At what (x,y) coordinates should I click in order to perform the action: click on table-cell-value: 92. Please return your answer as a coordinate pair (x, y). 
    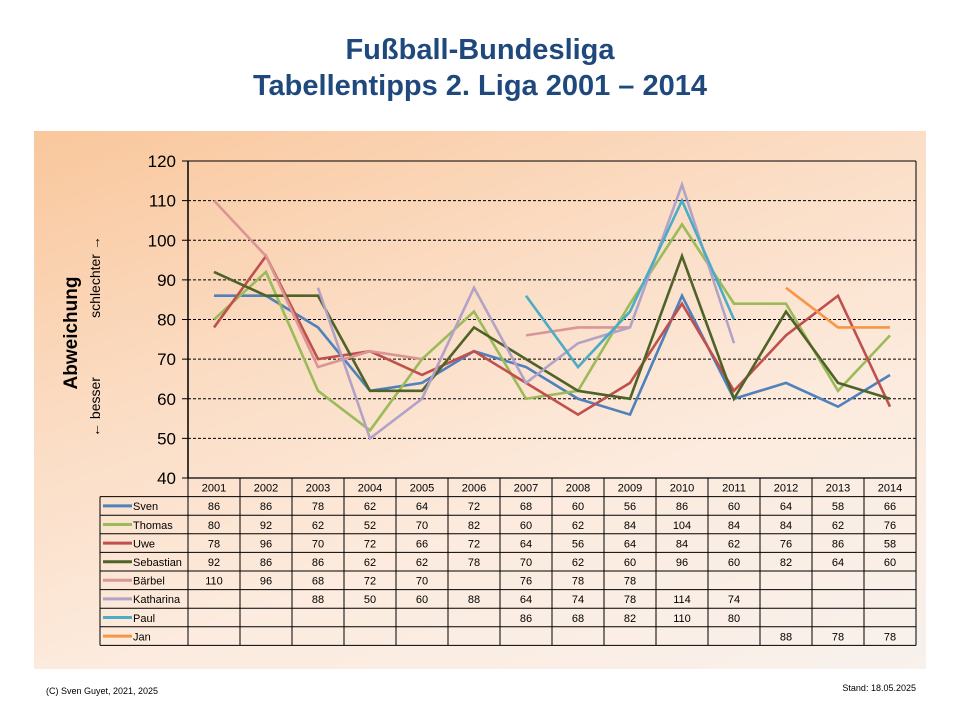
    Looking at the image, I should click on (266, 526).